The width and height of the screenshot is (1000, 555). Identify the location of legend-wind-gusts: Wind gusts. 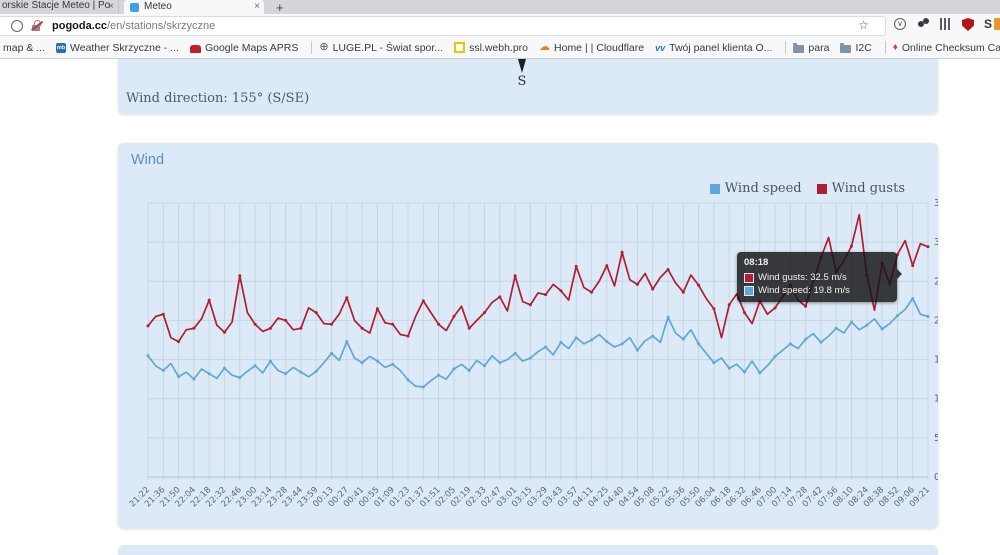
(860, 188).